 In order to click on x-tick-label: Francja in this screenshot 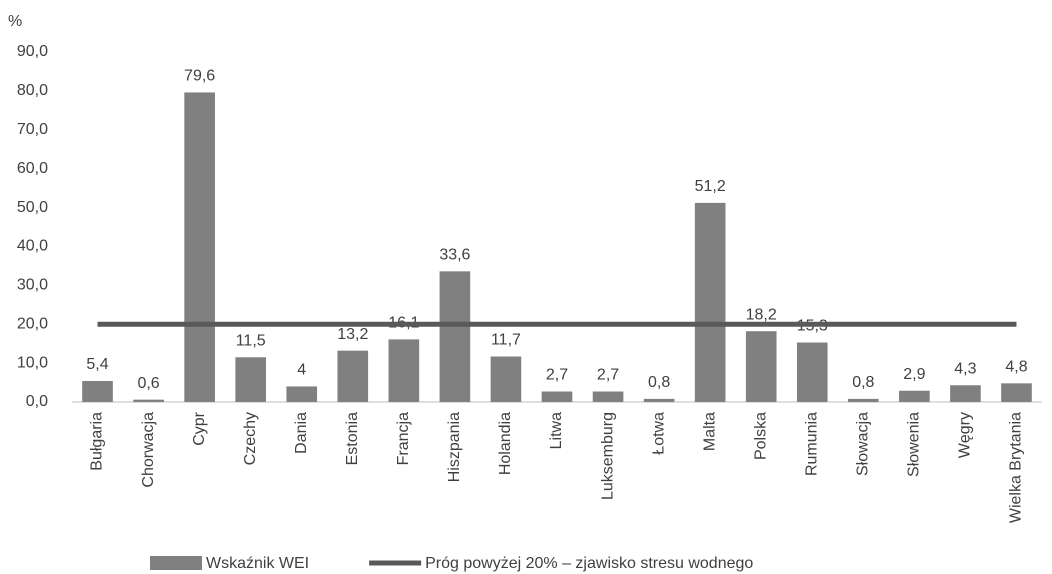, I will do `click(403, 438)`.